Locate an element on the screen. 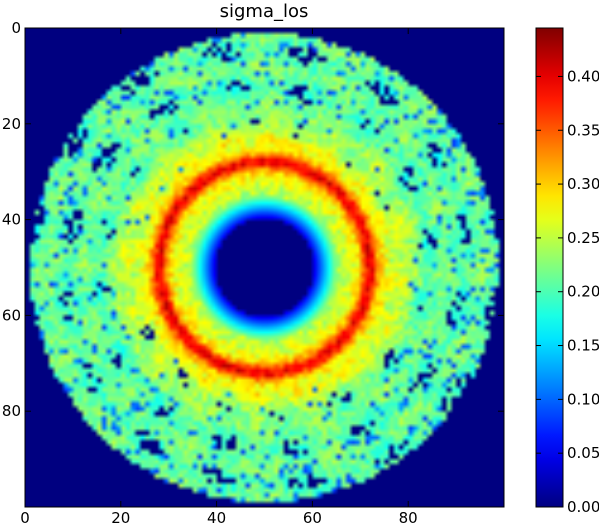 This screenshot has width=599, height=524. y-tick-label: 60 is located at coordinates (11, 315).